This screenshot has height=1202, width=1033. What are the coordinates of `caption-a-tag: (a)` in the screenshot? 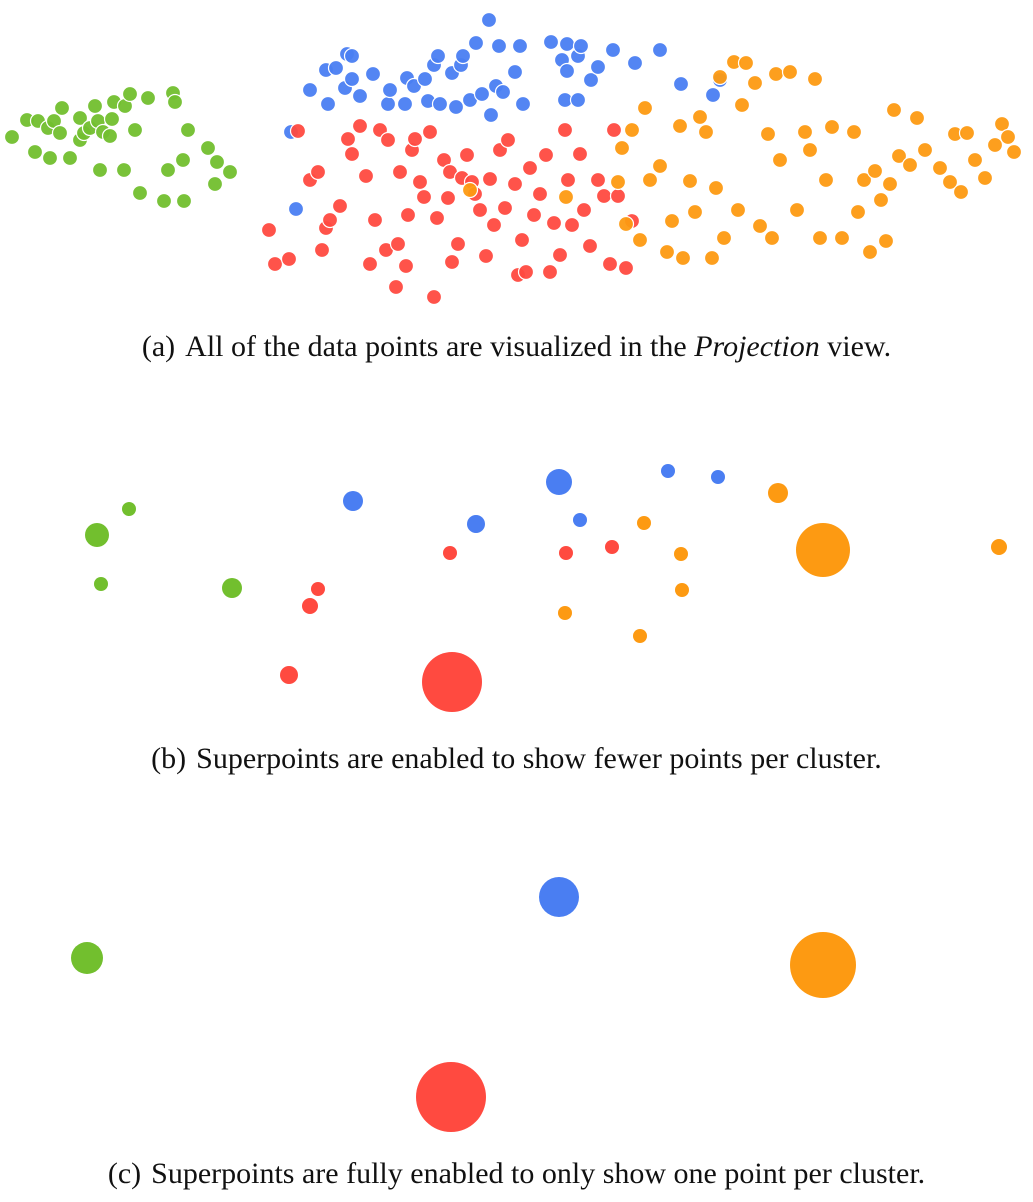 It's located at (158, 346).